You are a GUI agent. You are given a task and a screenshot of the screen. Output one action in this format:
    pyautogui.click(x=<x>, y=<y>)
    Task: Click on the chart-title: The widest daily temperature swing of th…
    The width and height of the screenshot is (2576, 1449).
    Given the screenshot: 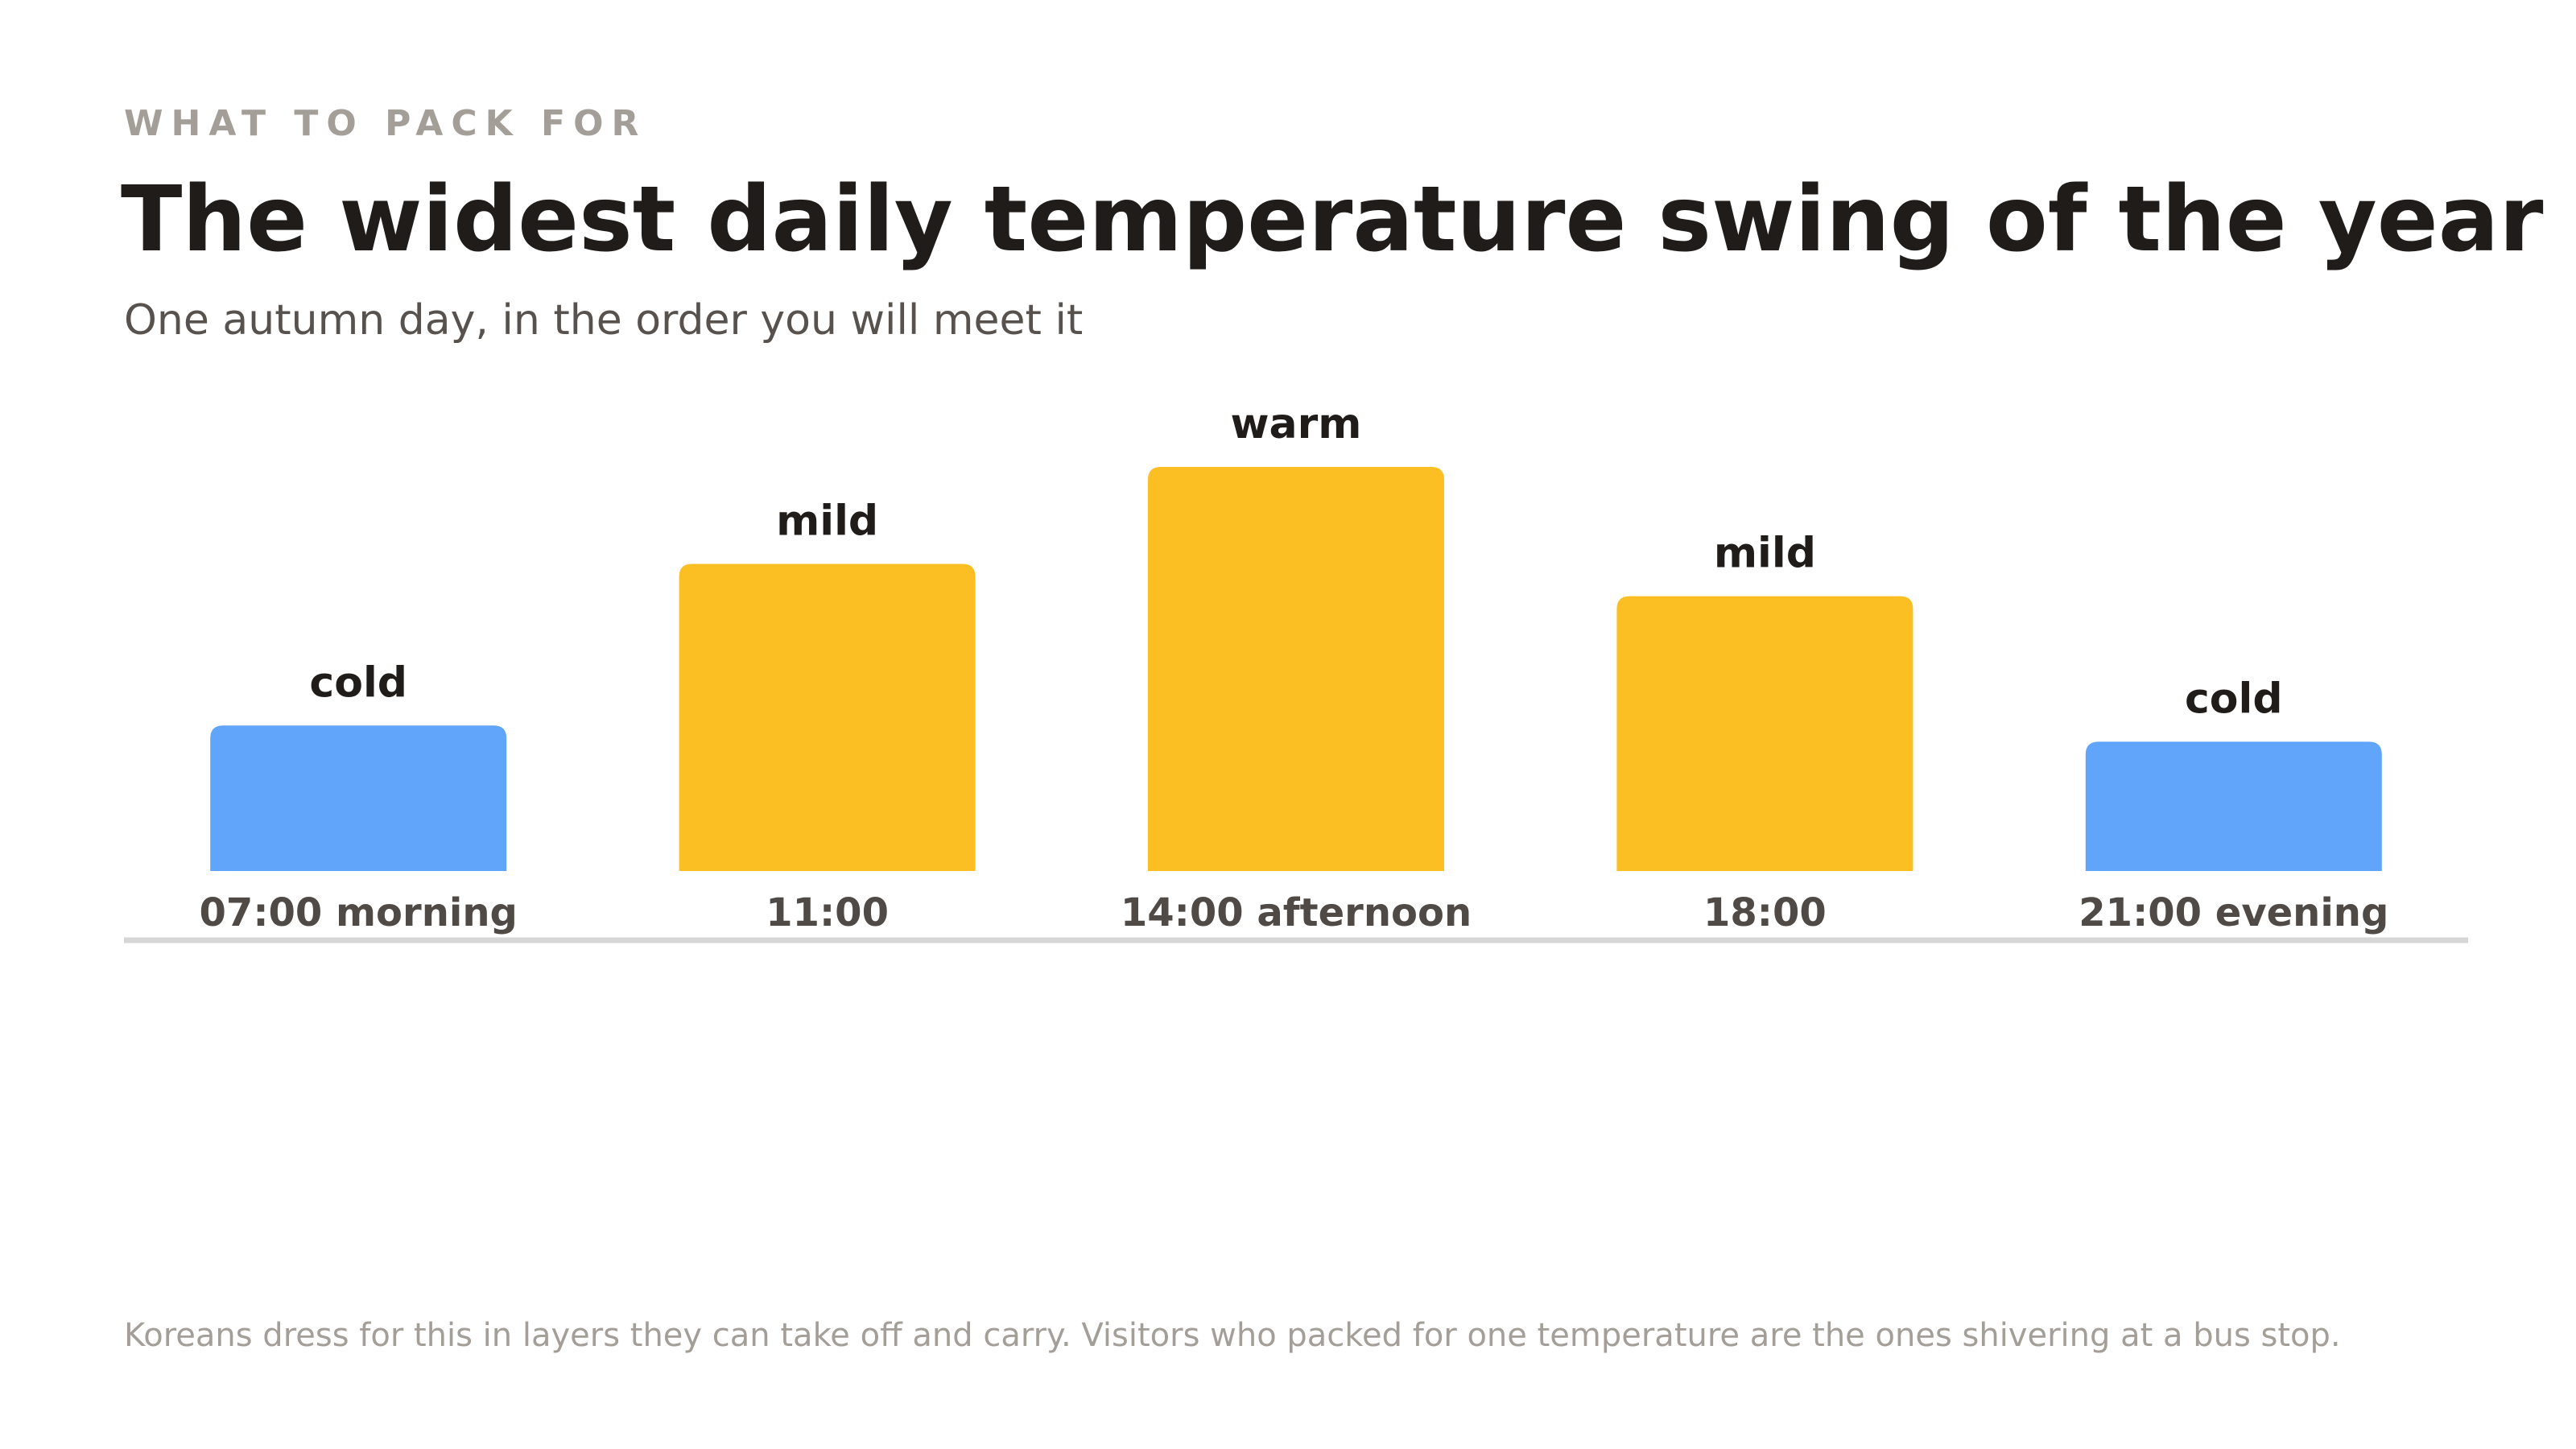 What is the action you would take?
    pyautogui.click(x=1332, y=219)
    